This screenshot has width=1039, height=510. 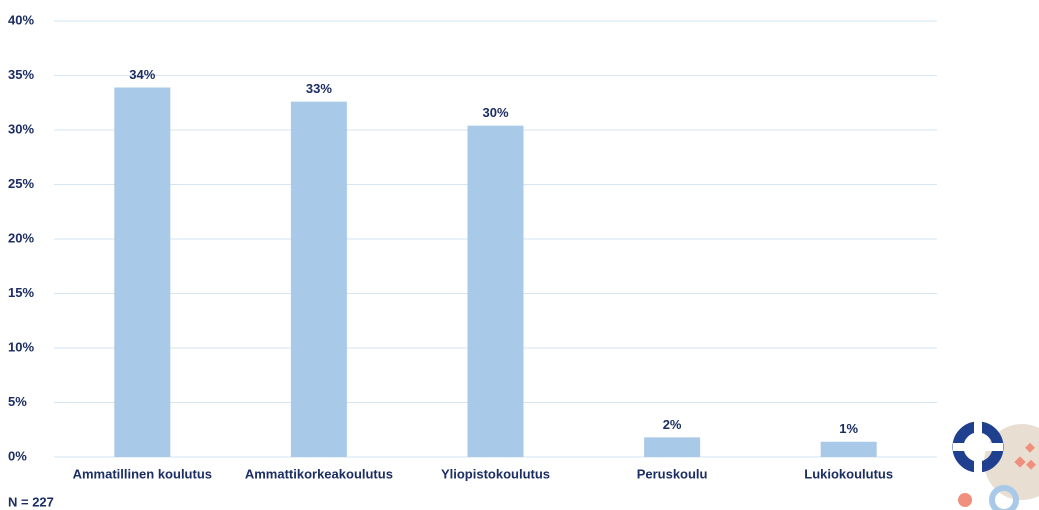 I want to click on value-label: 33%, so click(x=319, y=88).